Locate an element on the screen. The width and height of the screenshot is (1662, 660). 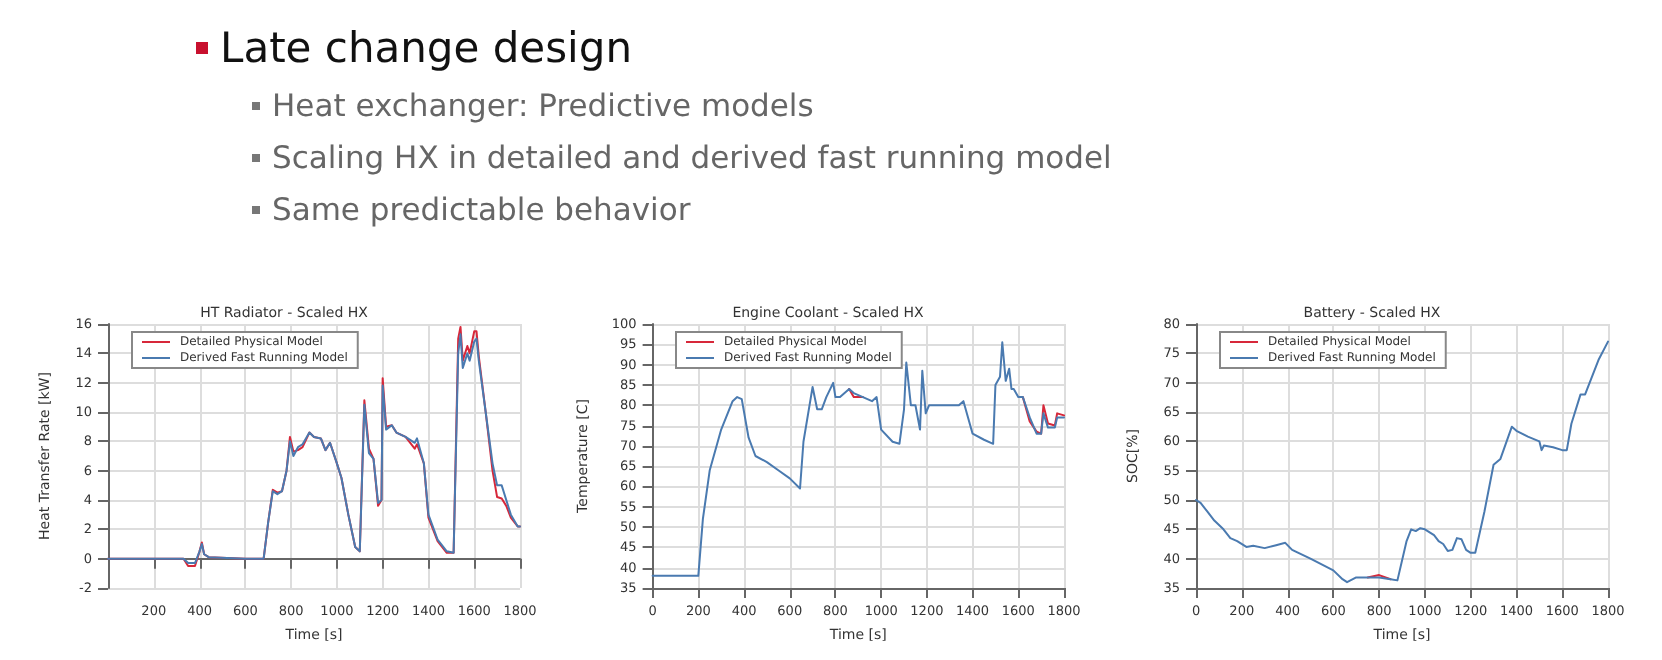
line-series is located at coordinates (1402, 462).